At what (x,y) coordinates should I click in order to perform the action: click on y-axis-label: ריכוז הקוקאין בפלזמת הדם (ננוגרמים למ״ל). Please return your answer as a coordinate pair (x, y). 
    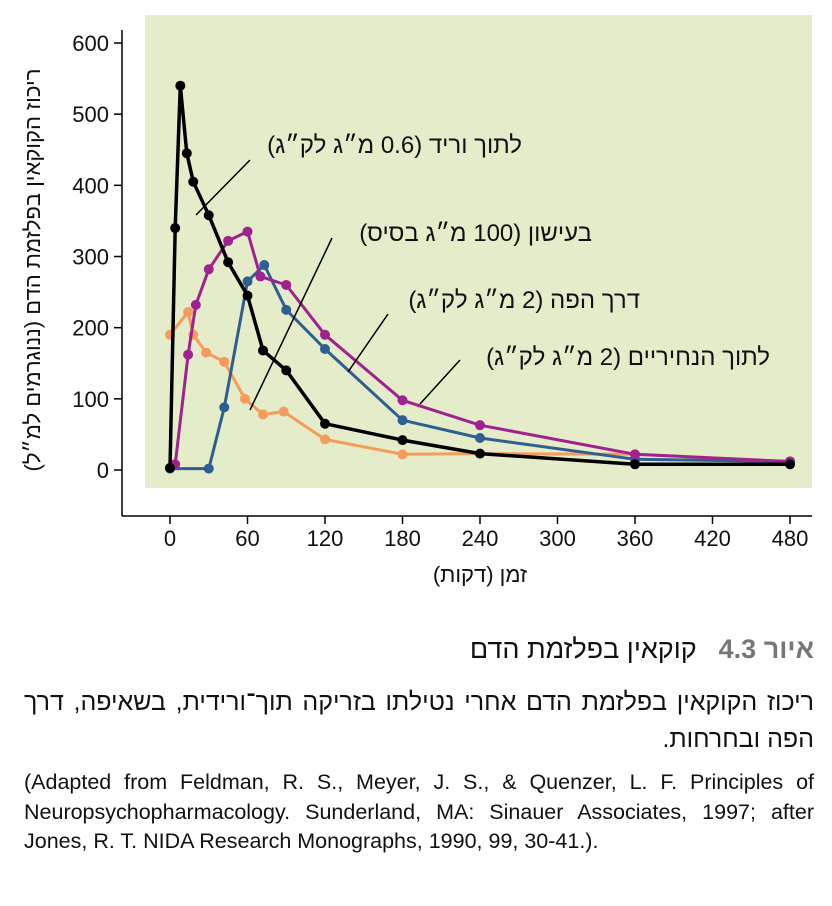
    Looking at the image, I should click on (32, 270).